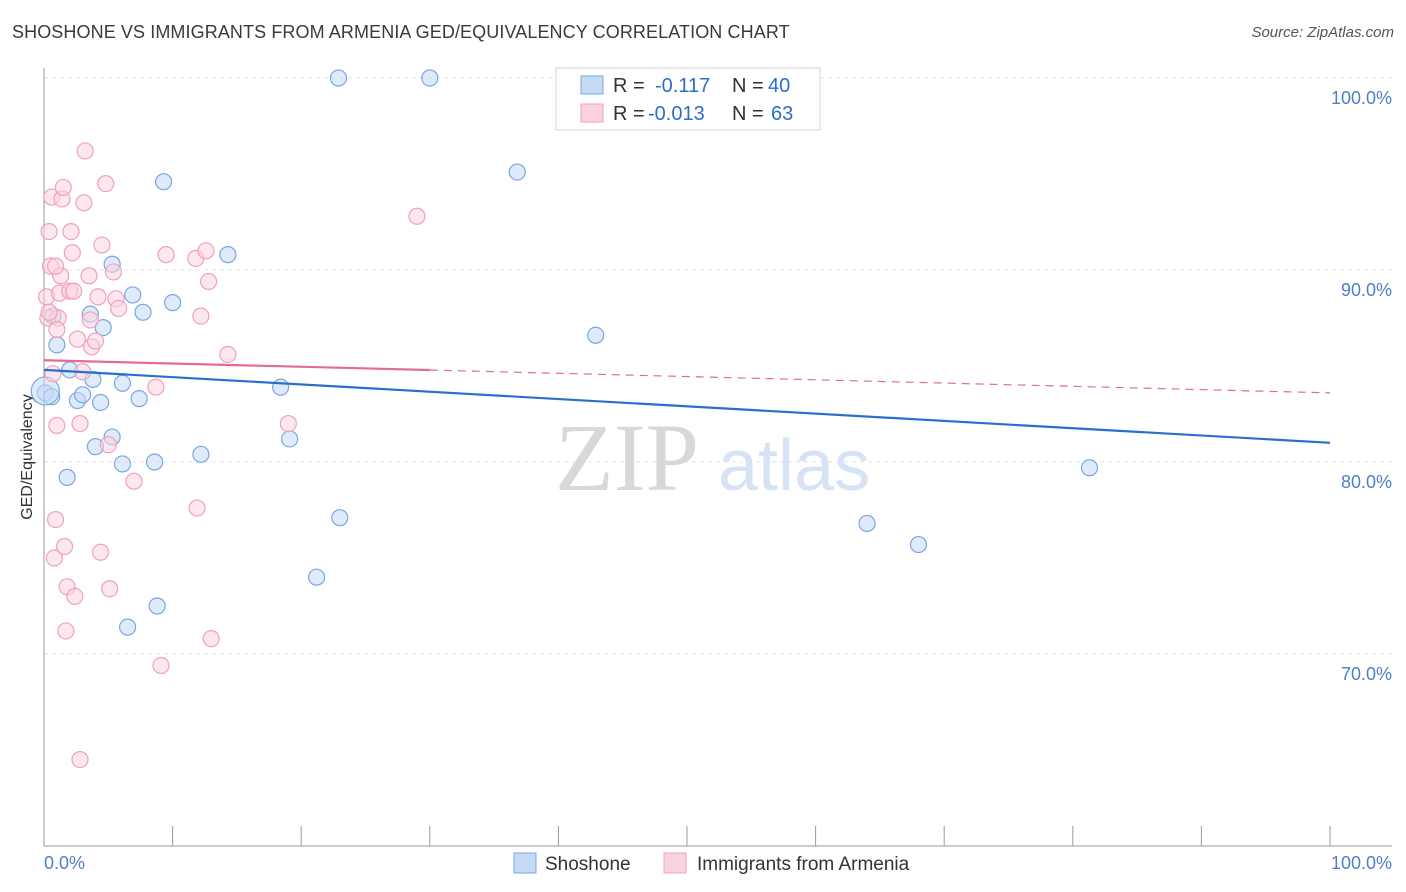 The width and height of the screenshot is (1406, 892). Describe the element at coordinates (748, 114) in the screenshot. I see `legend-n-label-2: N =` at that location.